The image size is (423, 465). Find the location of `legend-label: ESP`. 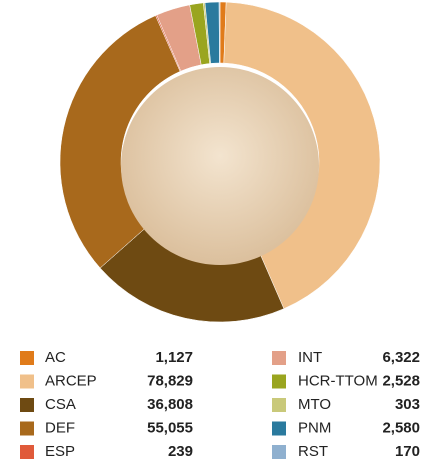

legend-label: ESP is located at coordinates (60, 451).